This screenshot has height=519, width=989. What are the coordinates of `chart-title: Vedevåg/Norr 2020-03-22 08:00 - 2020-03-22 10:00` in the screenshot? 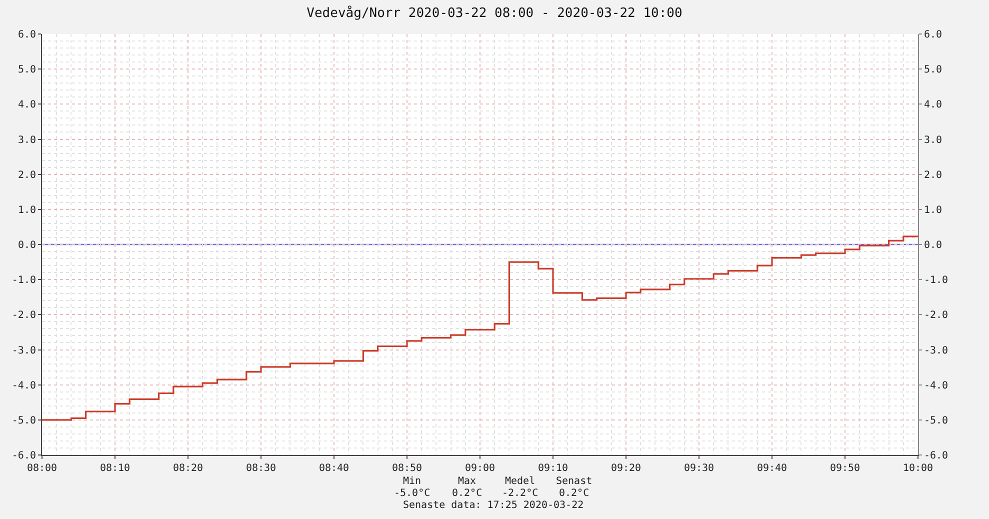 It's located at (494, 13).